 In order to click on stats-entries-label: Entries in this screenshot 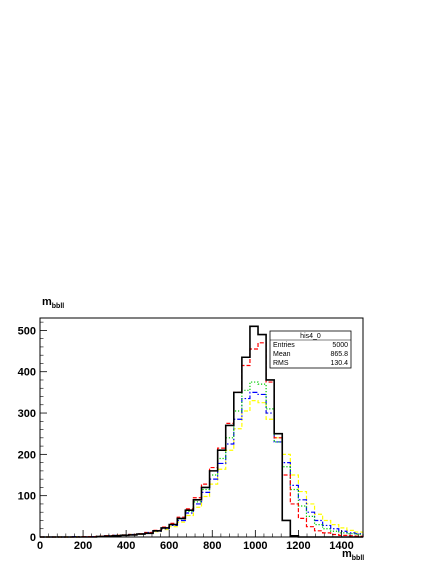, I will do `click(284, 345)`.